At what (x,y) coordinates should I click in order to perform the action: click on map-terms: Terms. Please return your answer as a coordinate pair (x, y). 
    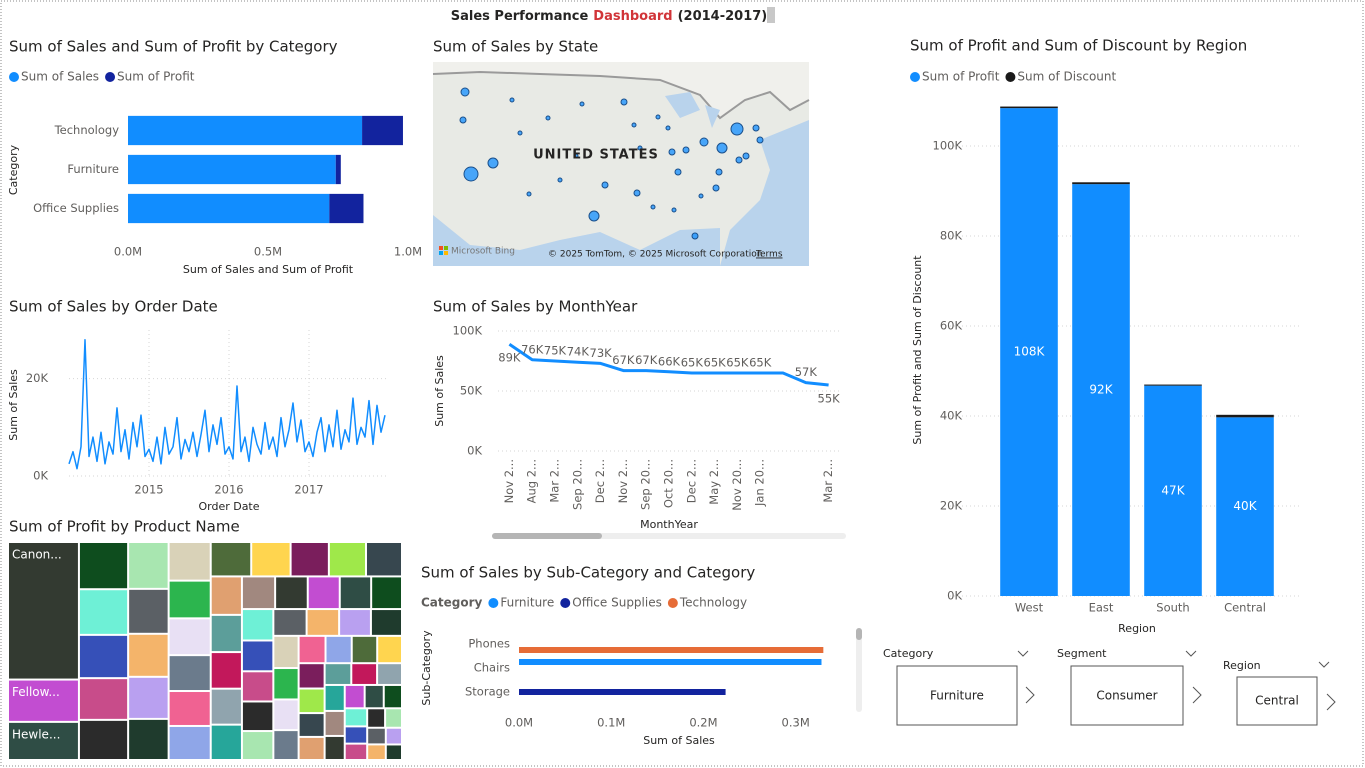
    Looking at the image, I should click on (769, 255).